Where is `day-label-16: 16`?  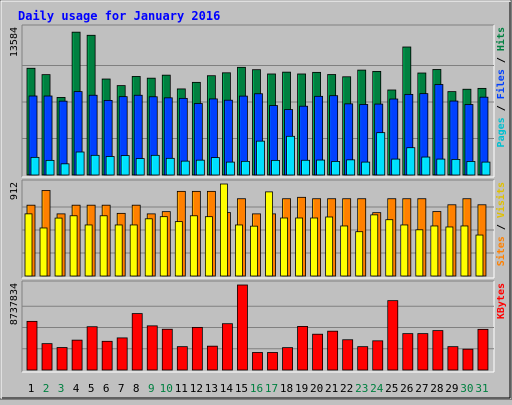
day-label-16: 16 is located at coordinates (256, 388).